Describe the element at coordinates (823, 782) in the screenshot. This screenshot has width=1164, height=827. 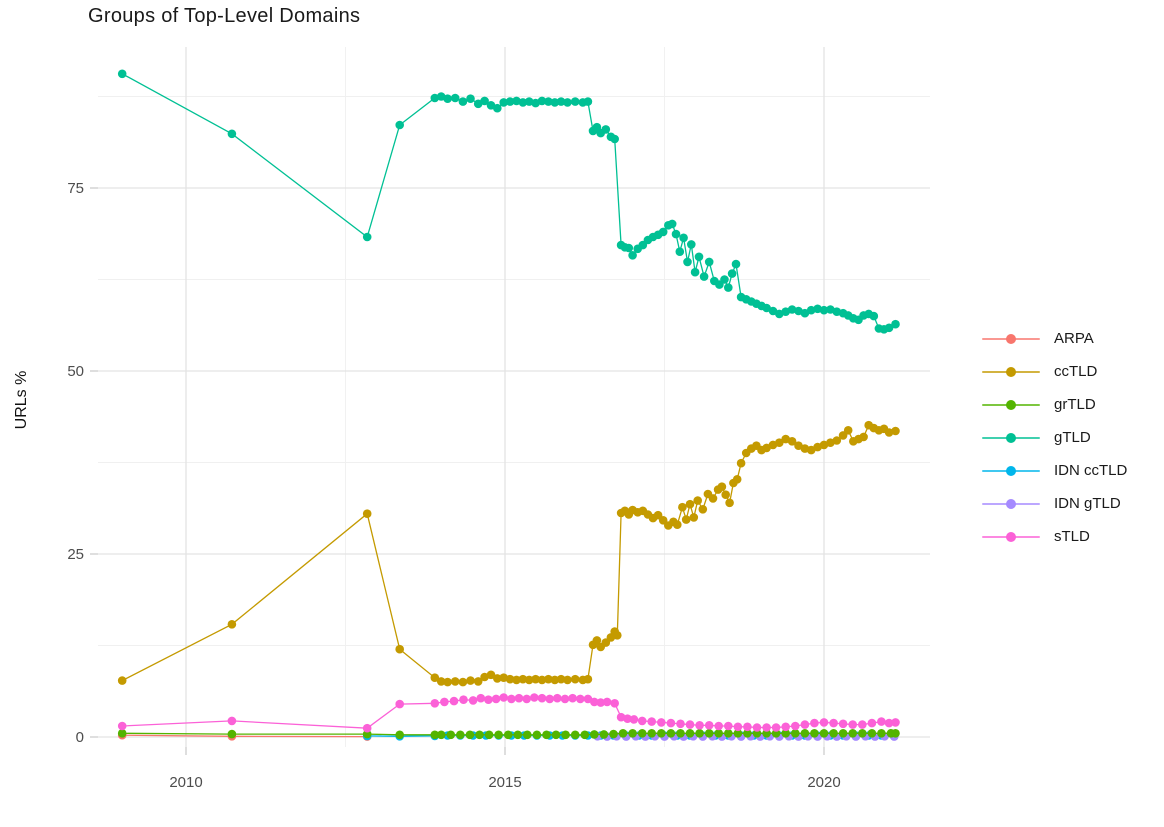
I see `x-tick-label: 2020` at that location.